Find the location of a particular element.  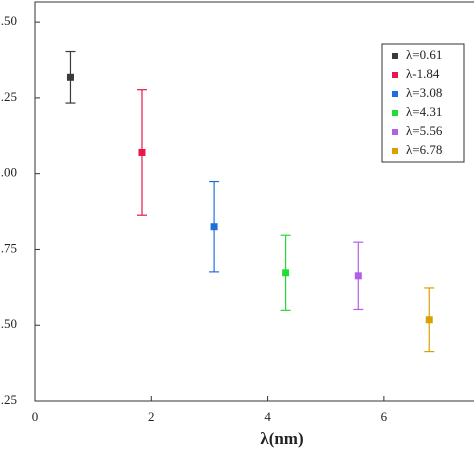

legend-label: λ=4.31 is located at coordinates (424, 111).